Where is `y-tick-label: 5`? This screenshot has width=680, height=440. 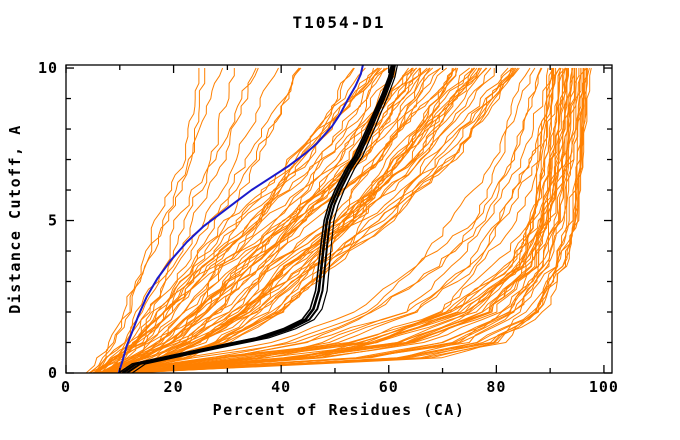
y-tick-label: 5 is located at coordinates (53, 221).